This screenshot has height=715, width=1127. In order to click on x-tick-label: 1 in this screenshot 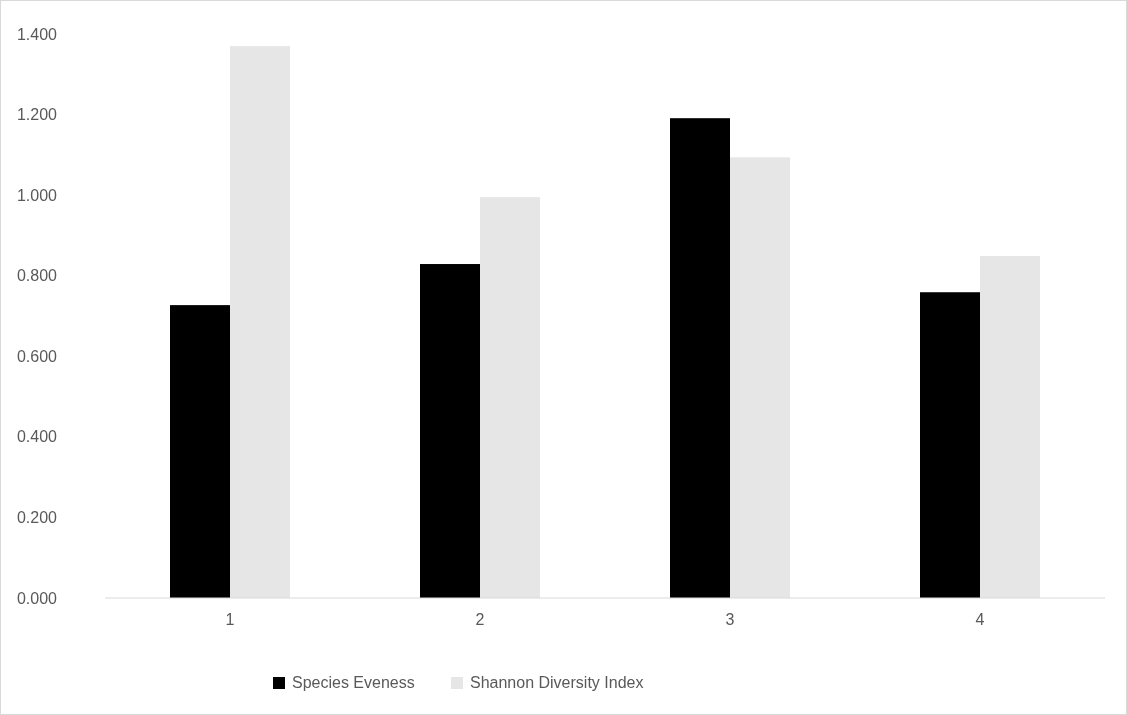, I will do `click(230, 619)`.